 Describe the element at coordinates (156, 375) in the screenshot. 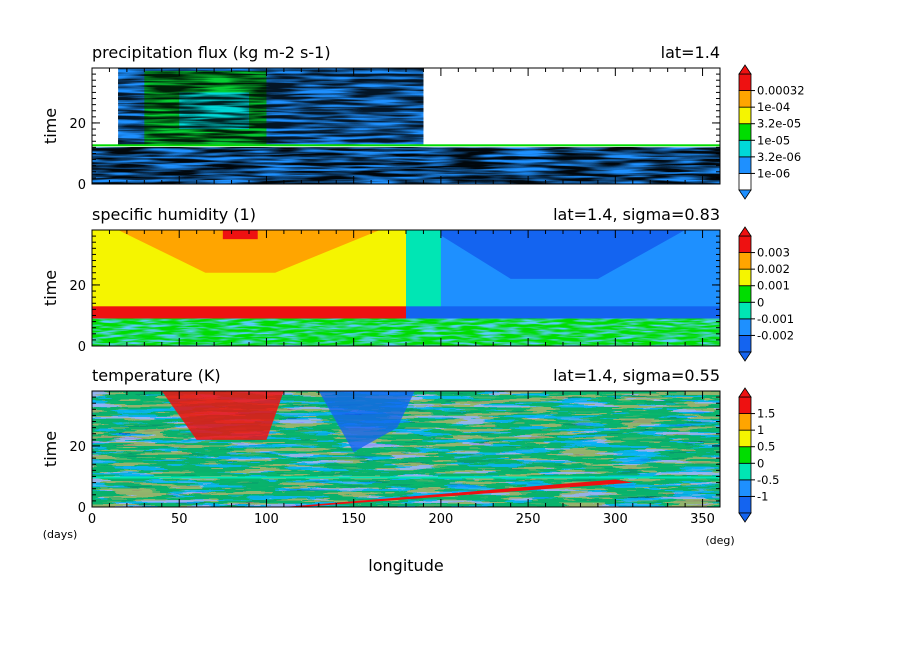

I see `panel-title: temperature (K)` at that location.